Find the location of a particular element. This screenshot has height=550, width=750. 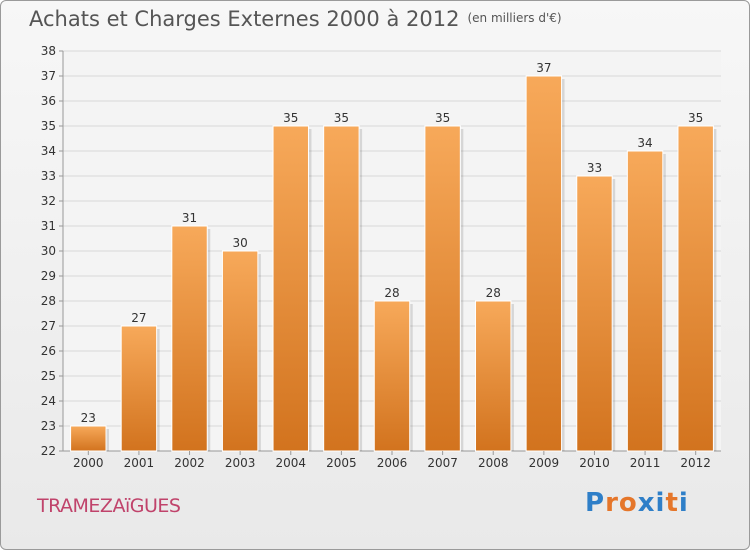

y-tick-label: 38 is located at coordinates (48, 51).